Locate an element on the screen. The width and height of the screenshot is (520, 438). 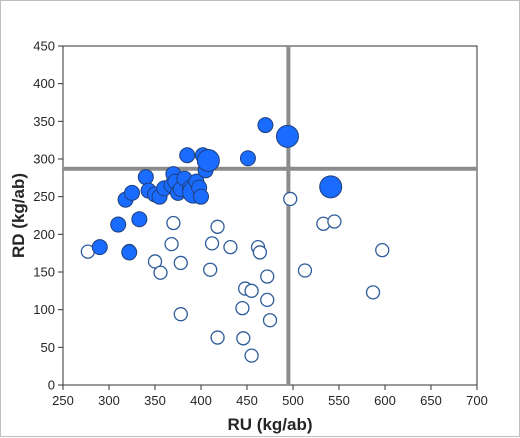
x-tick-label: 350 is located at coordinates (155, 400).